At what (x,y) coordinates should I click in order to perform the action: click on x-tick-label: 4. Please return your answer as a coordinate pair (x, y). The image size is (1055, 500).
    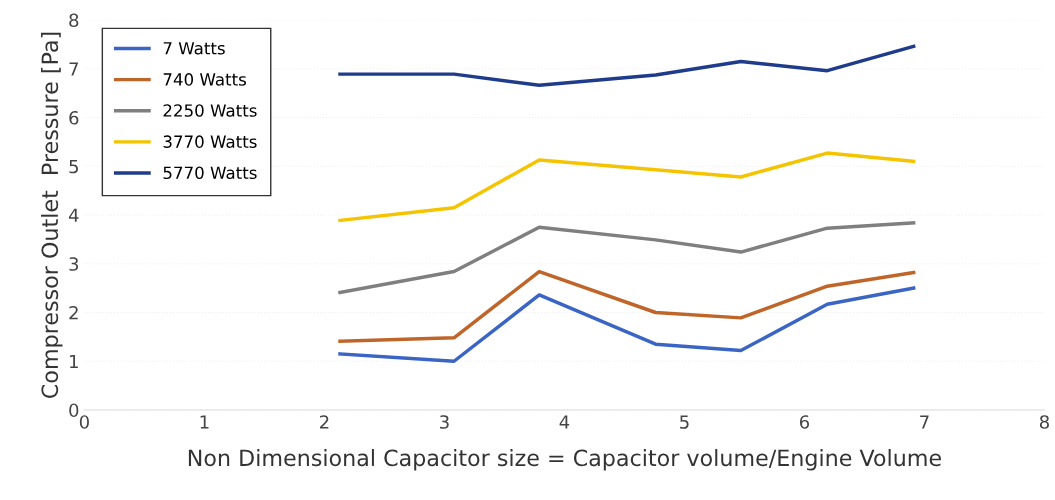
    Looking at the image, I should click on (564, 422).